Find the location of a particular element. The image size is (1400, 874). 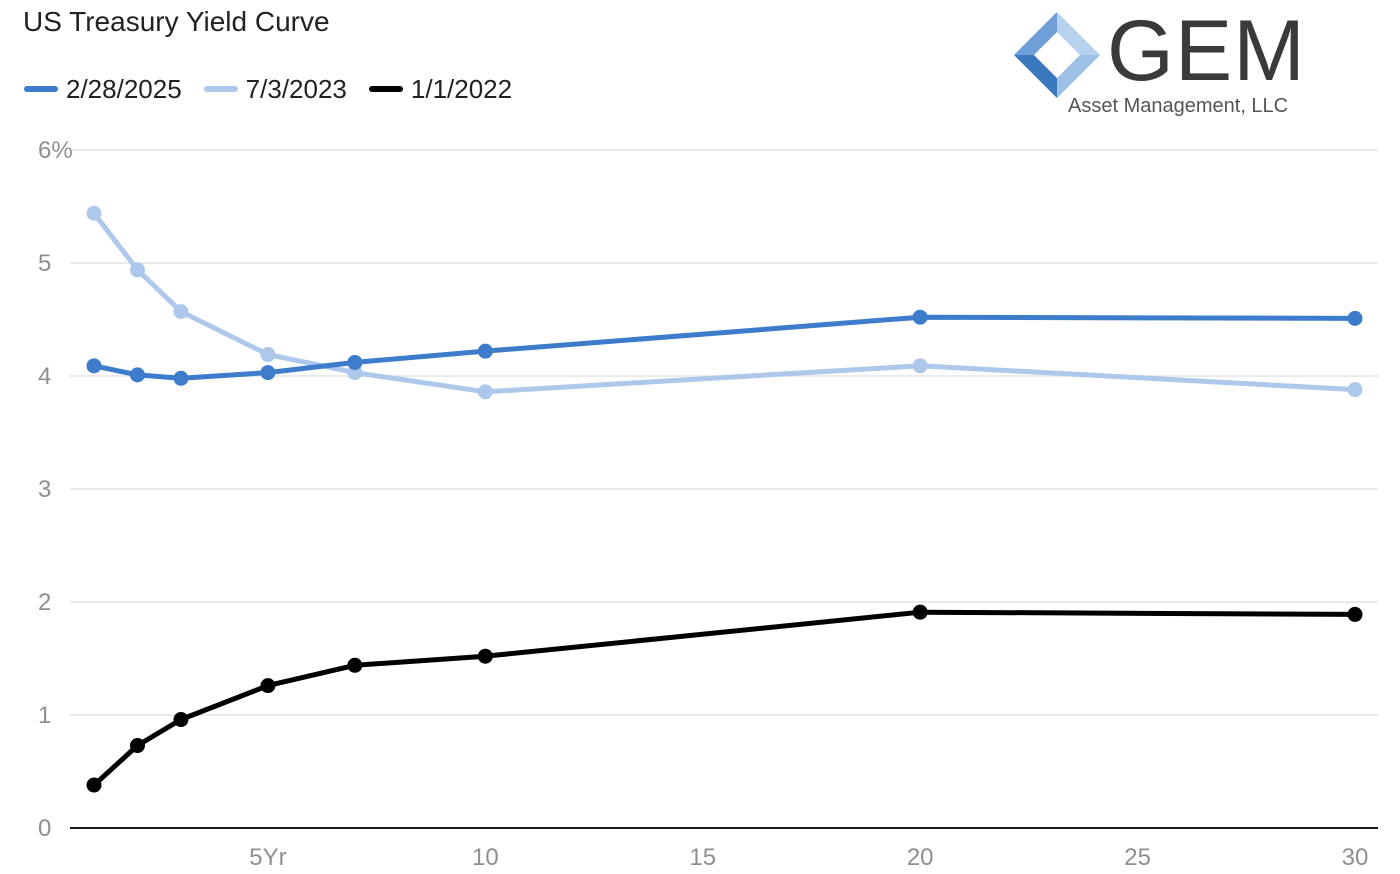

legend-item-2: 7/3/2023 is located at coordinates (275, 89).